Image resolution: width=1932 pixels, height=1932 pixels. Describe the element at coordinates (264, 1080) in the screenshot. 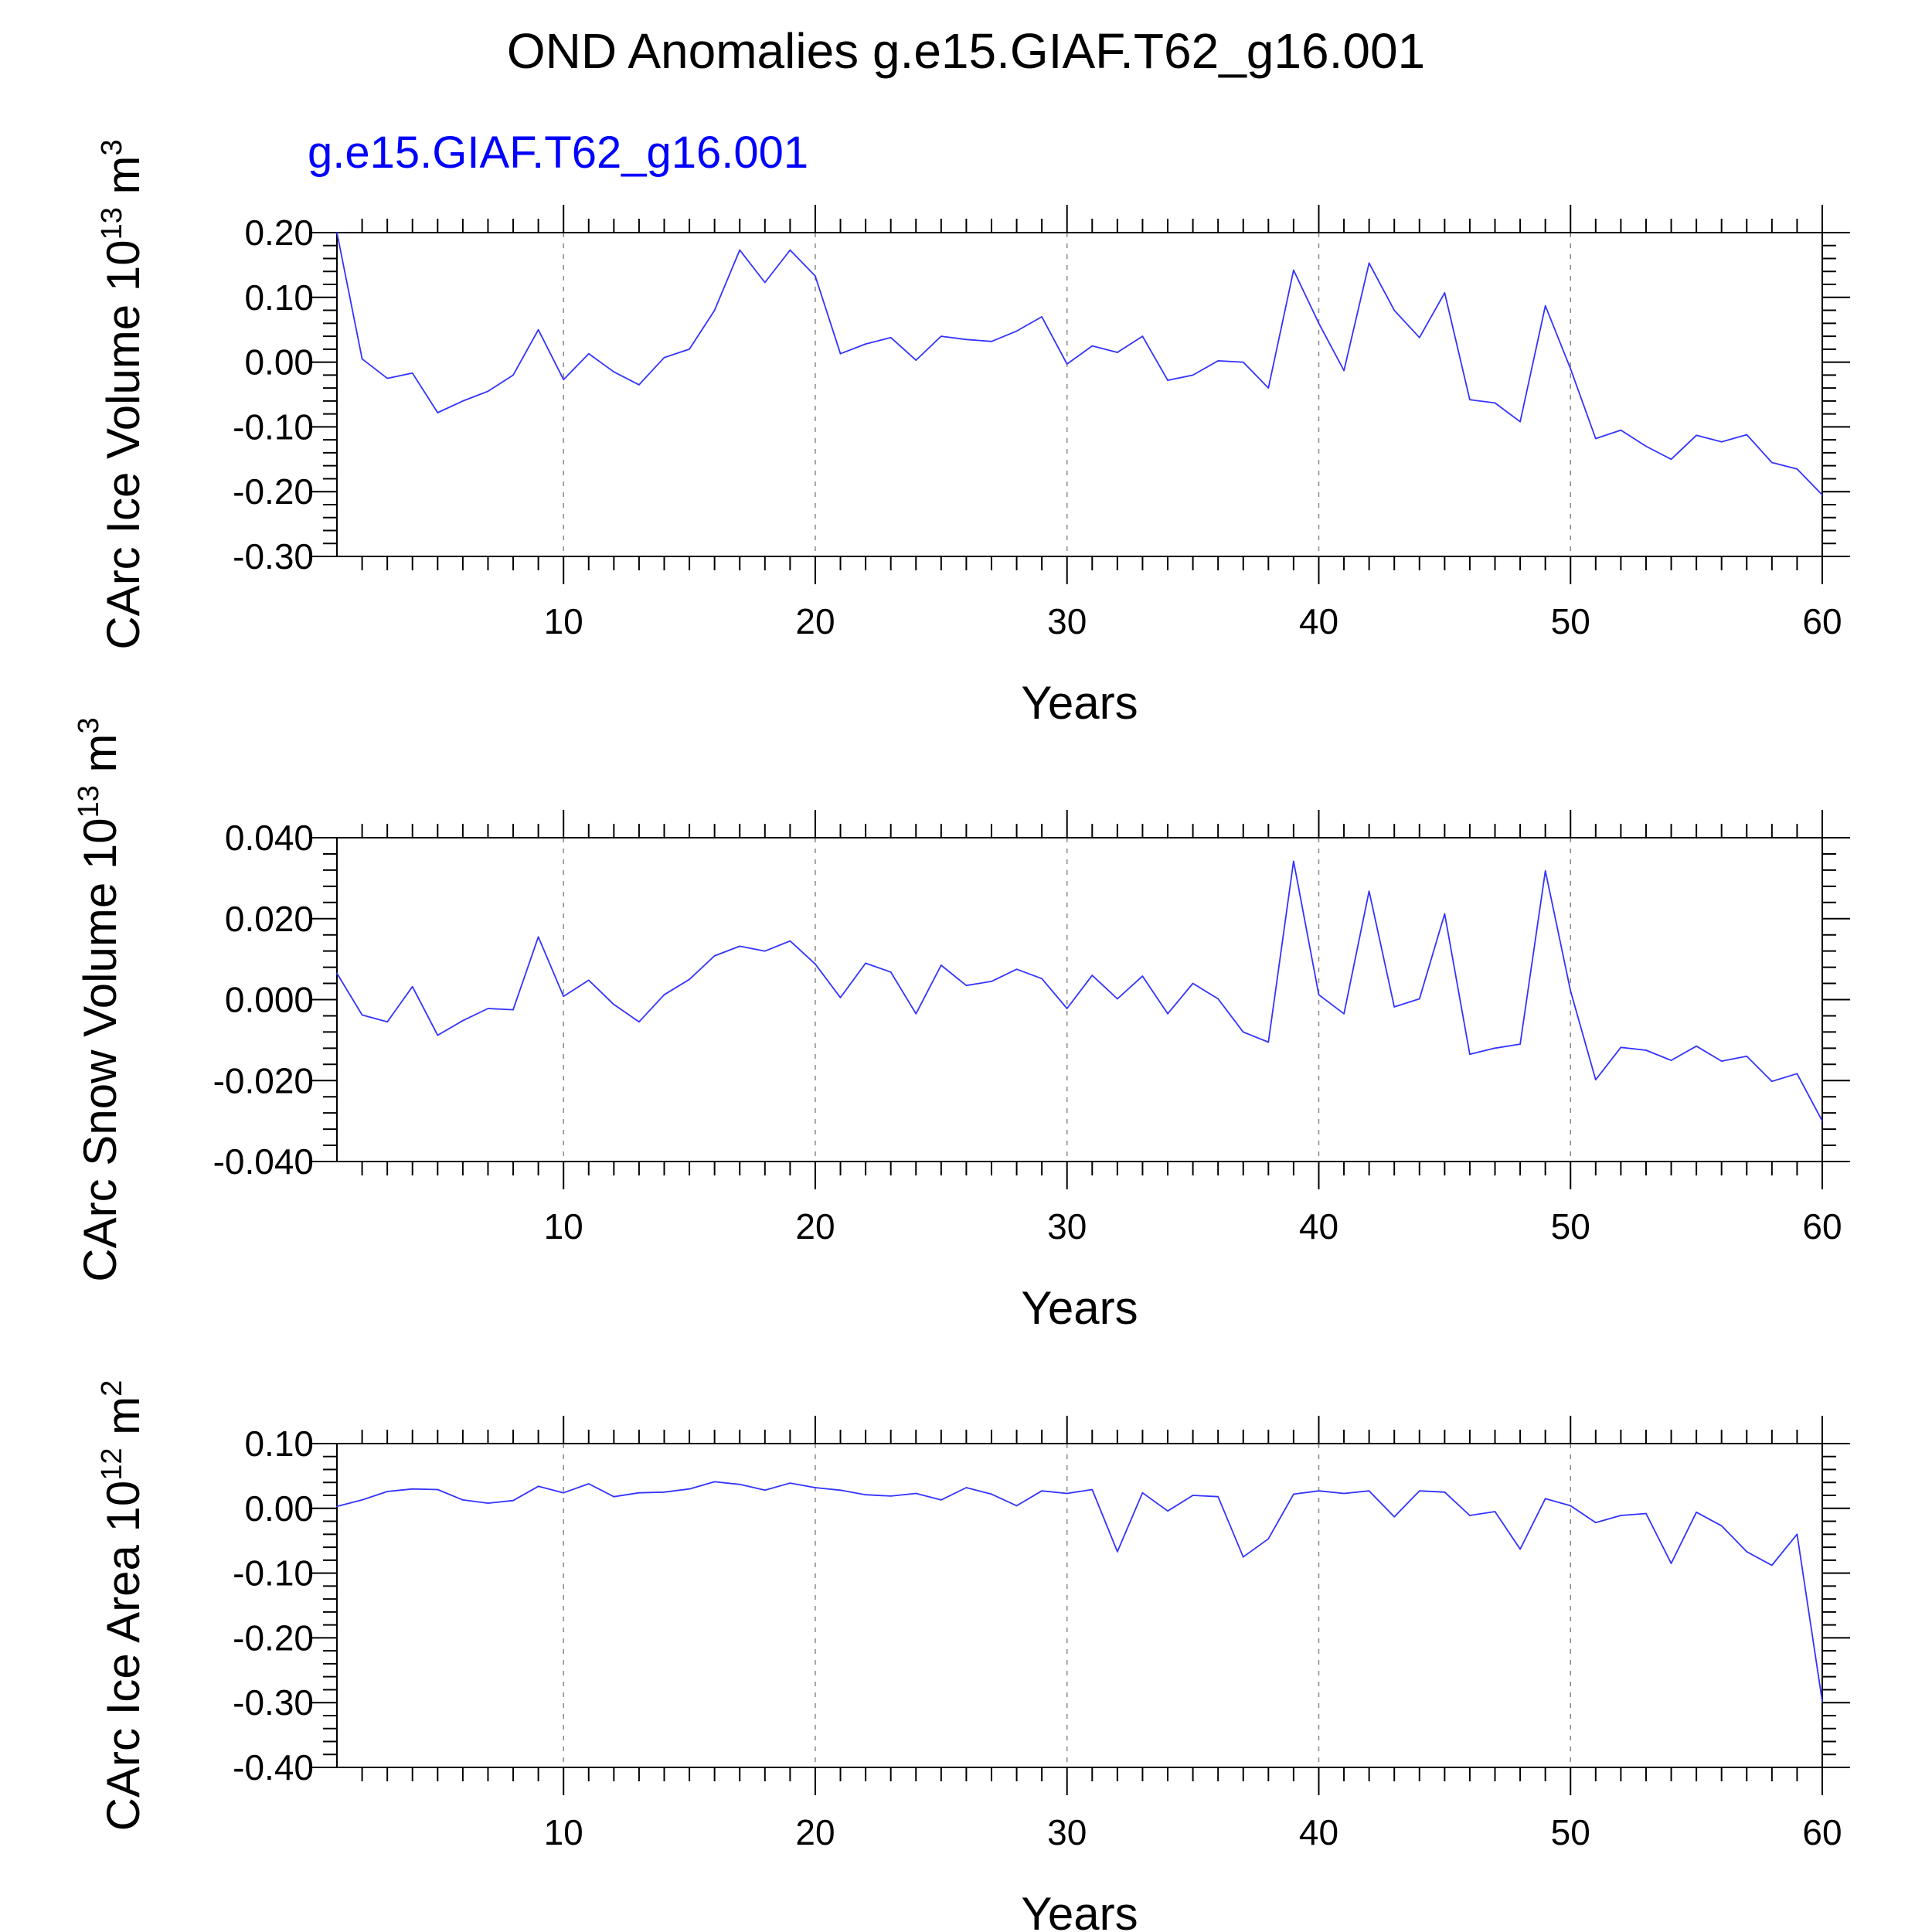

I see `y-tick-label: -0.020` at that location.